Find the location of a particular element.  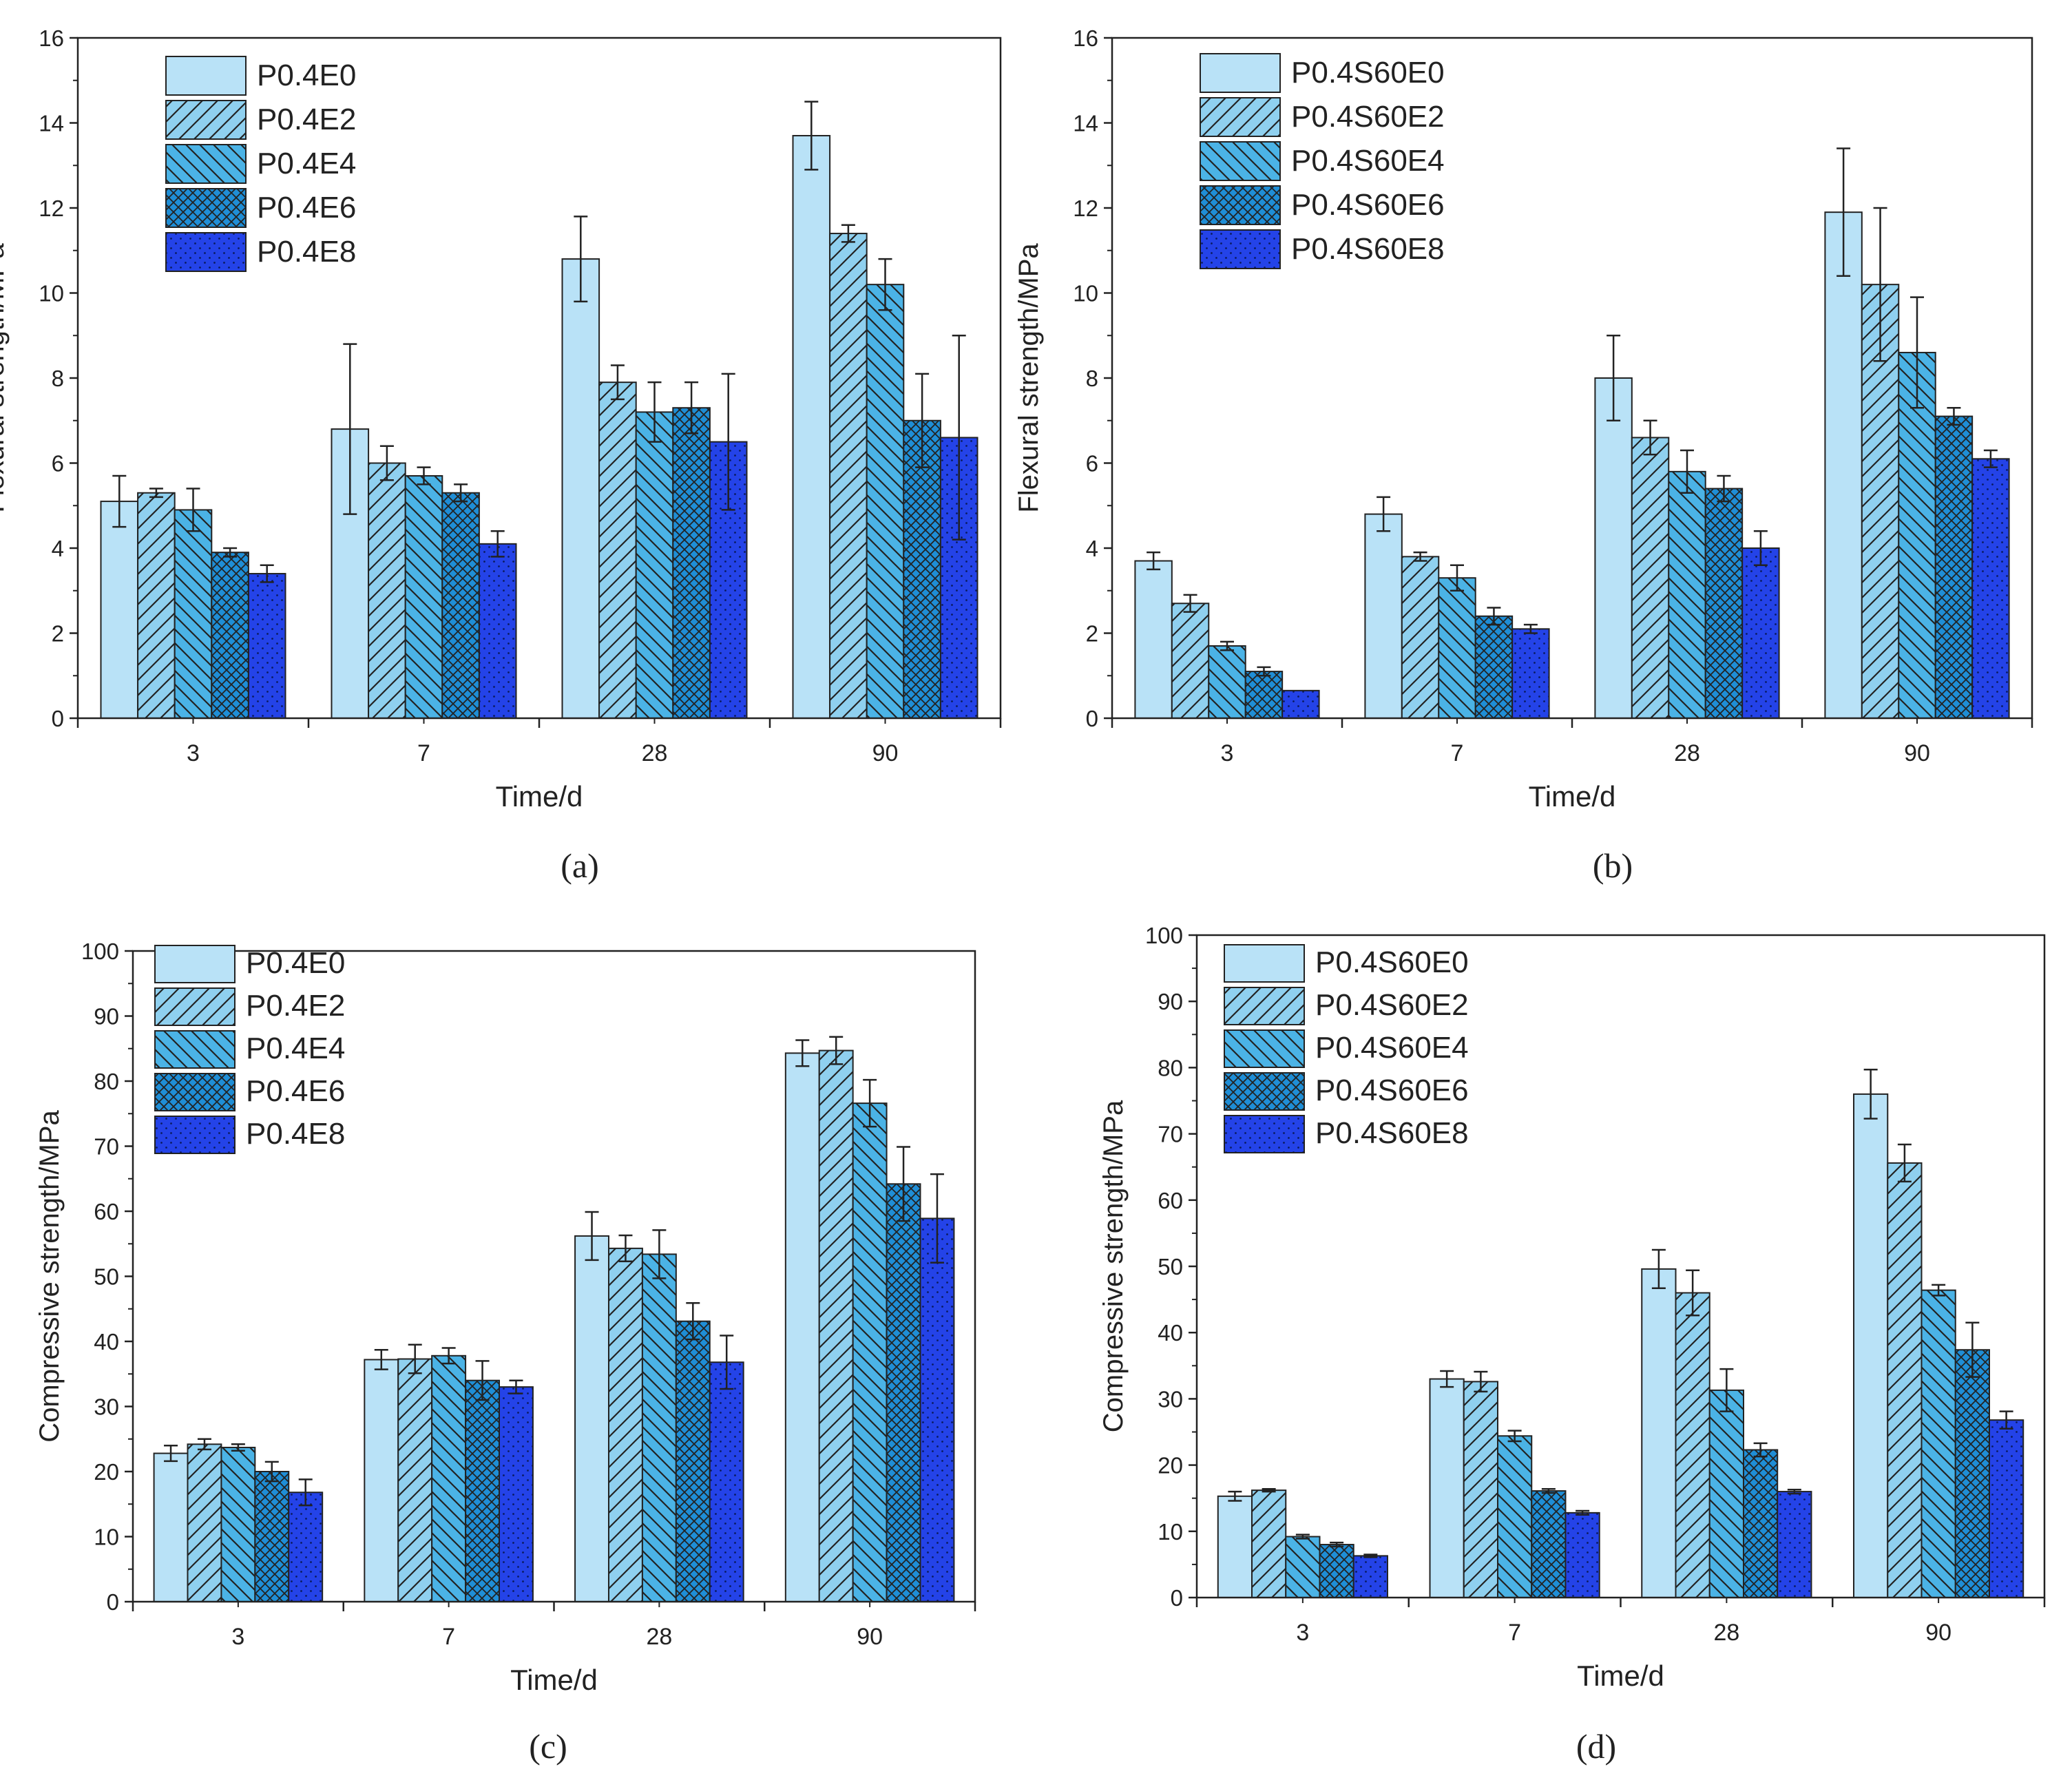

legend-label: P0.4E8 is located at coordinates (306, 252).